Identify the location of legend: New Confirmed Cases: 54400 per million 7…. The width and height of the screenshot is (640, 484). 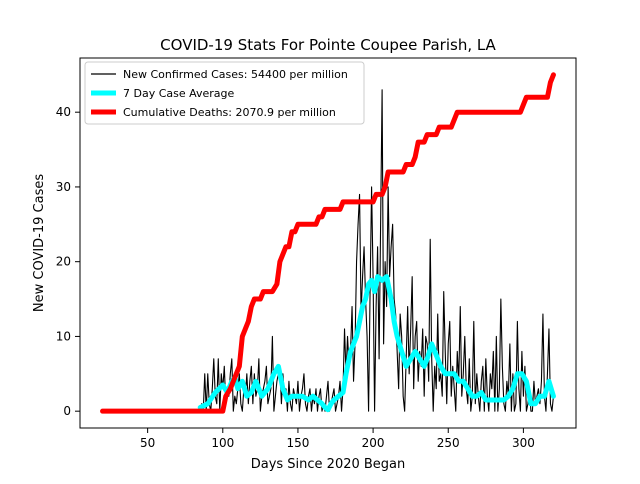
(224, 93).